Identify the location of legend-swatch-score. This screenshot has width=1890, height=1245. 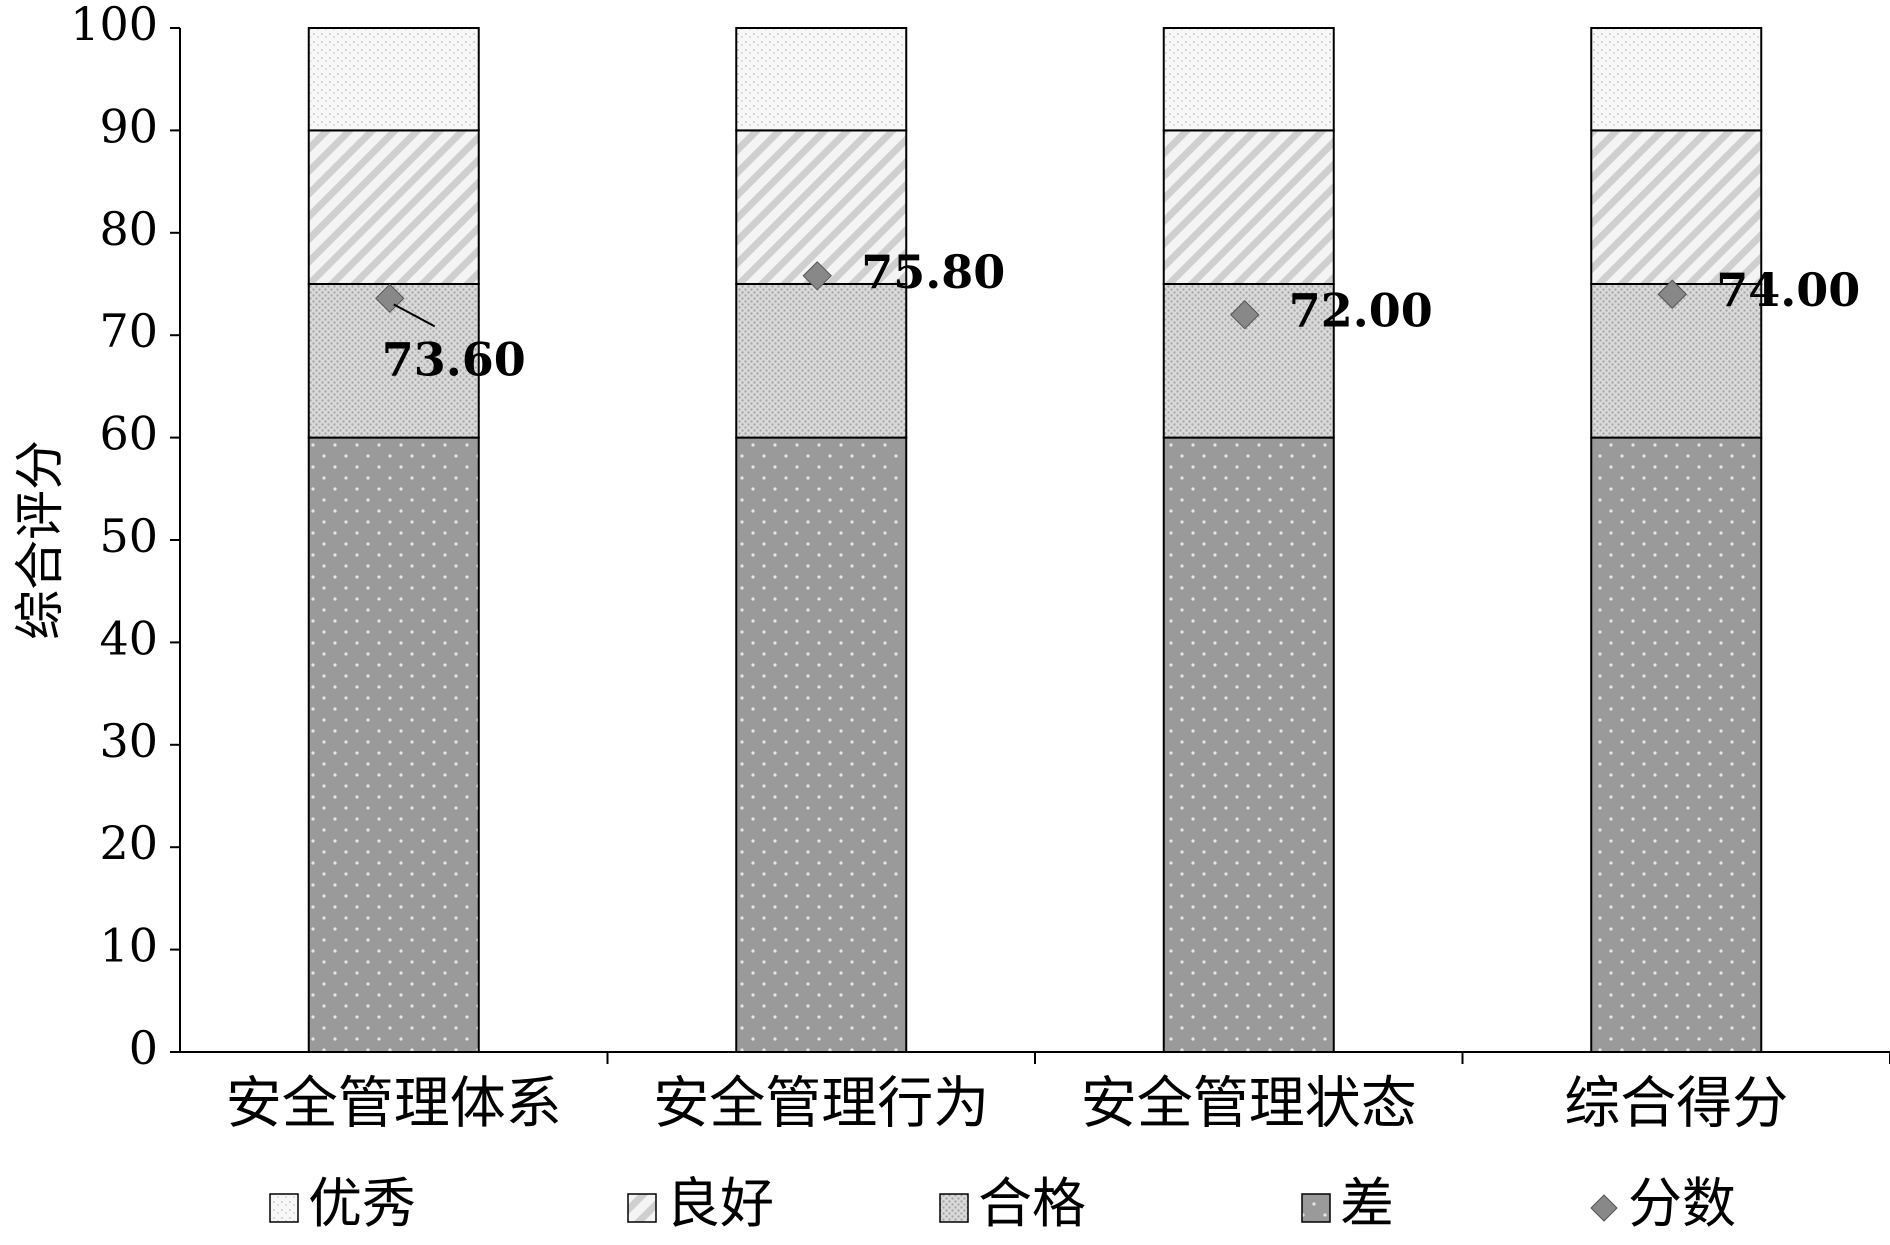
(1604, 1208).